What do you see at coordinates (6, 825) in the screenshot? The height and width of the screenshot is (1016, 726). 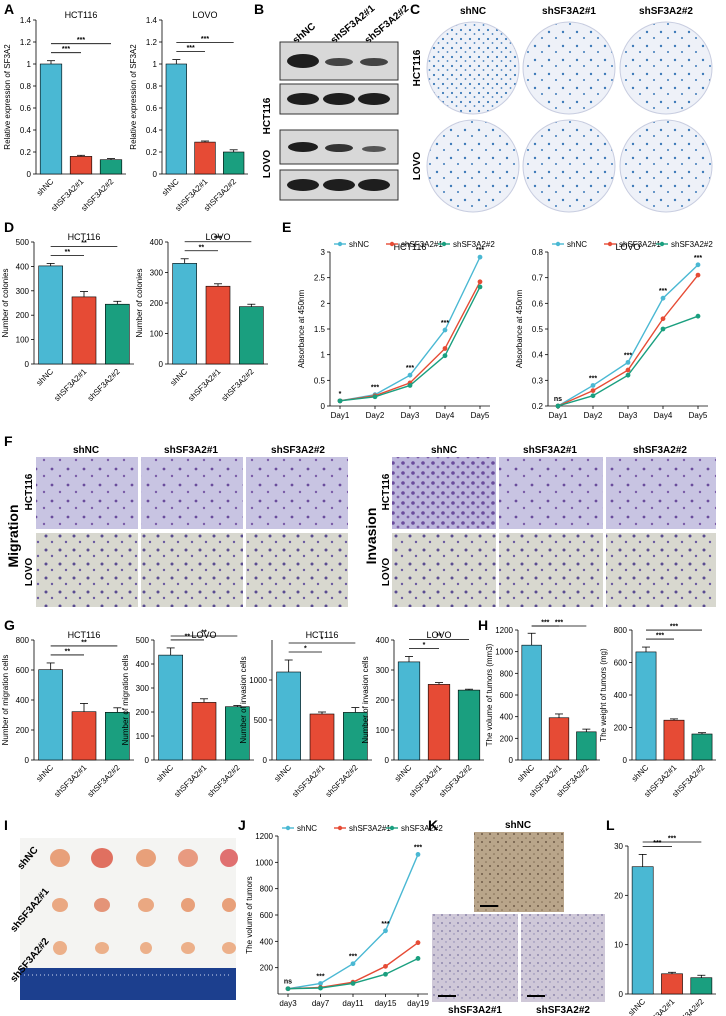 I see `panel-label-I: I` at bounding box center [6, 825].